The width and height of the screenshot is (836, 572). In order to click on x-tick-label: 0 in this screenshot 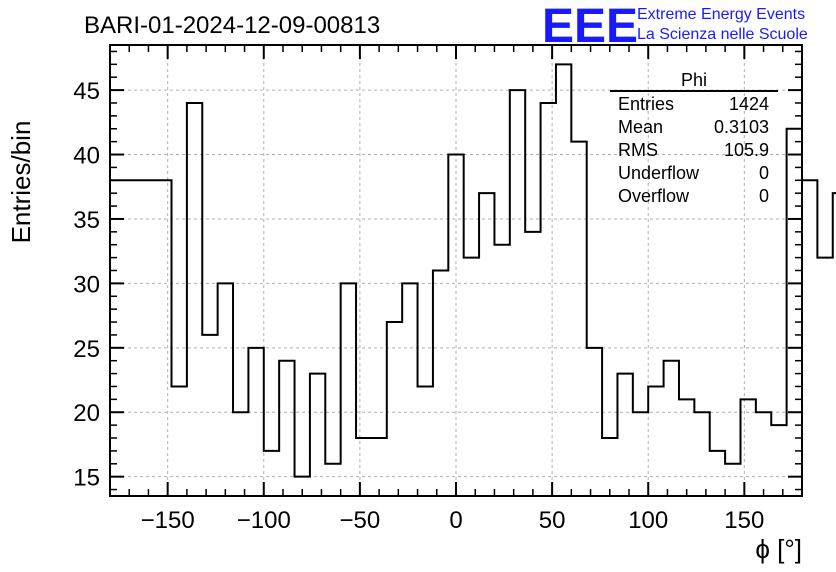, I will do `click(455, 520)`.